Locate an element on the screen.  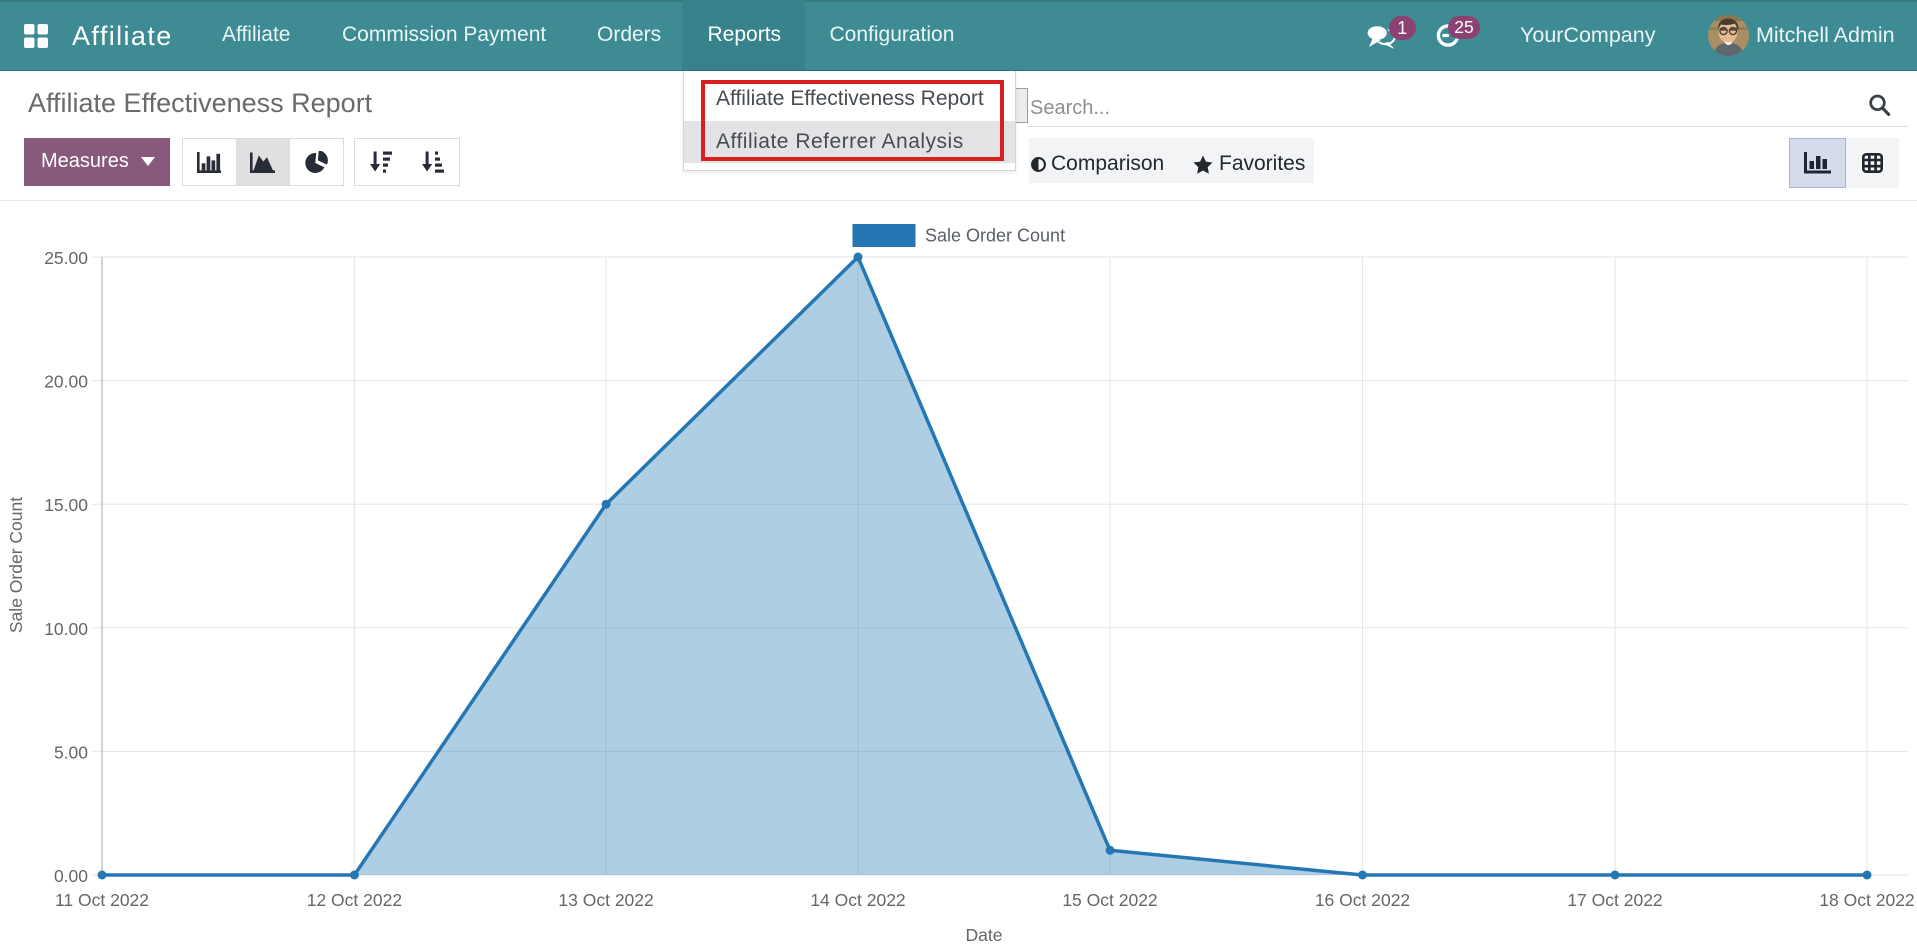
svg-text: 16 Oct 2022 is located at coordinates (1362, 900).